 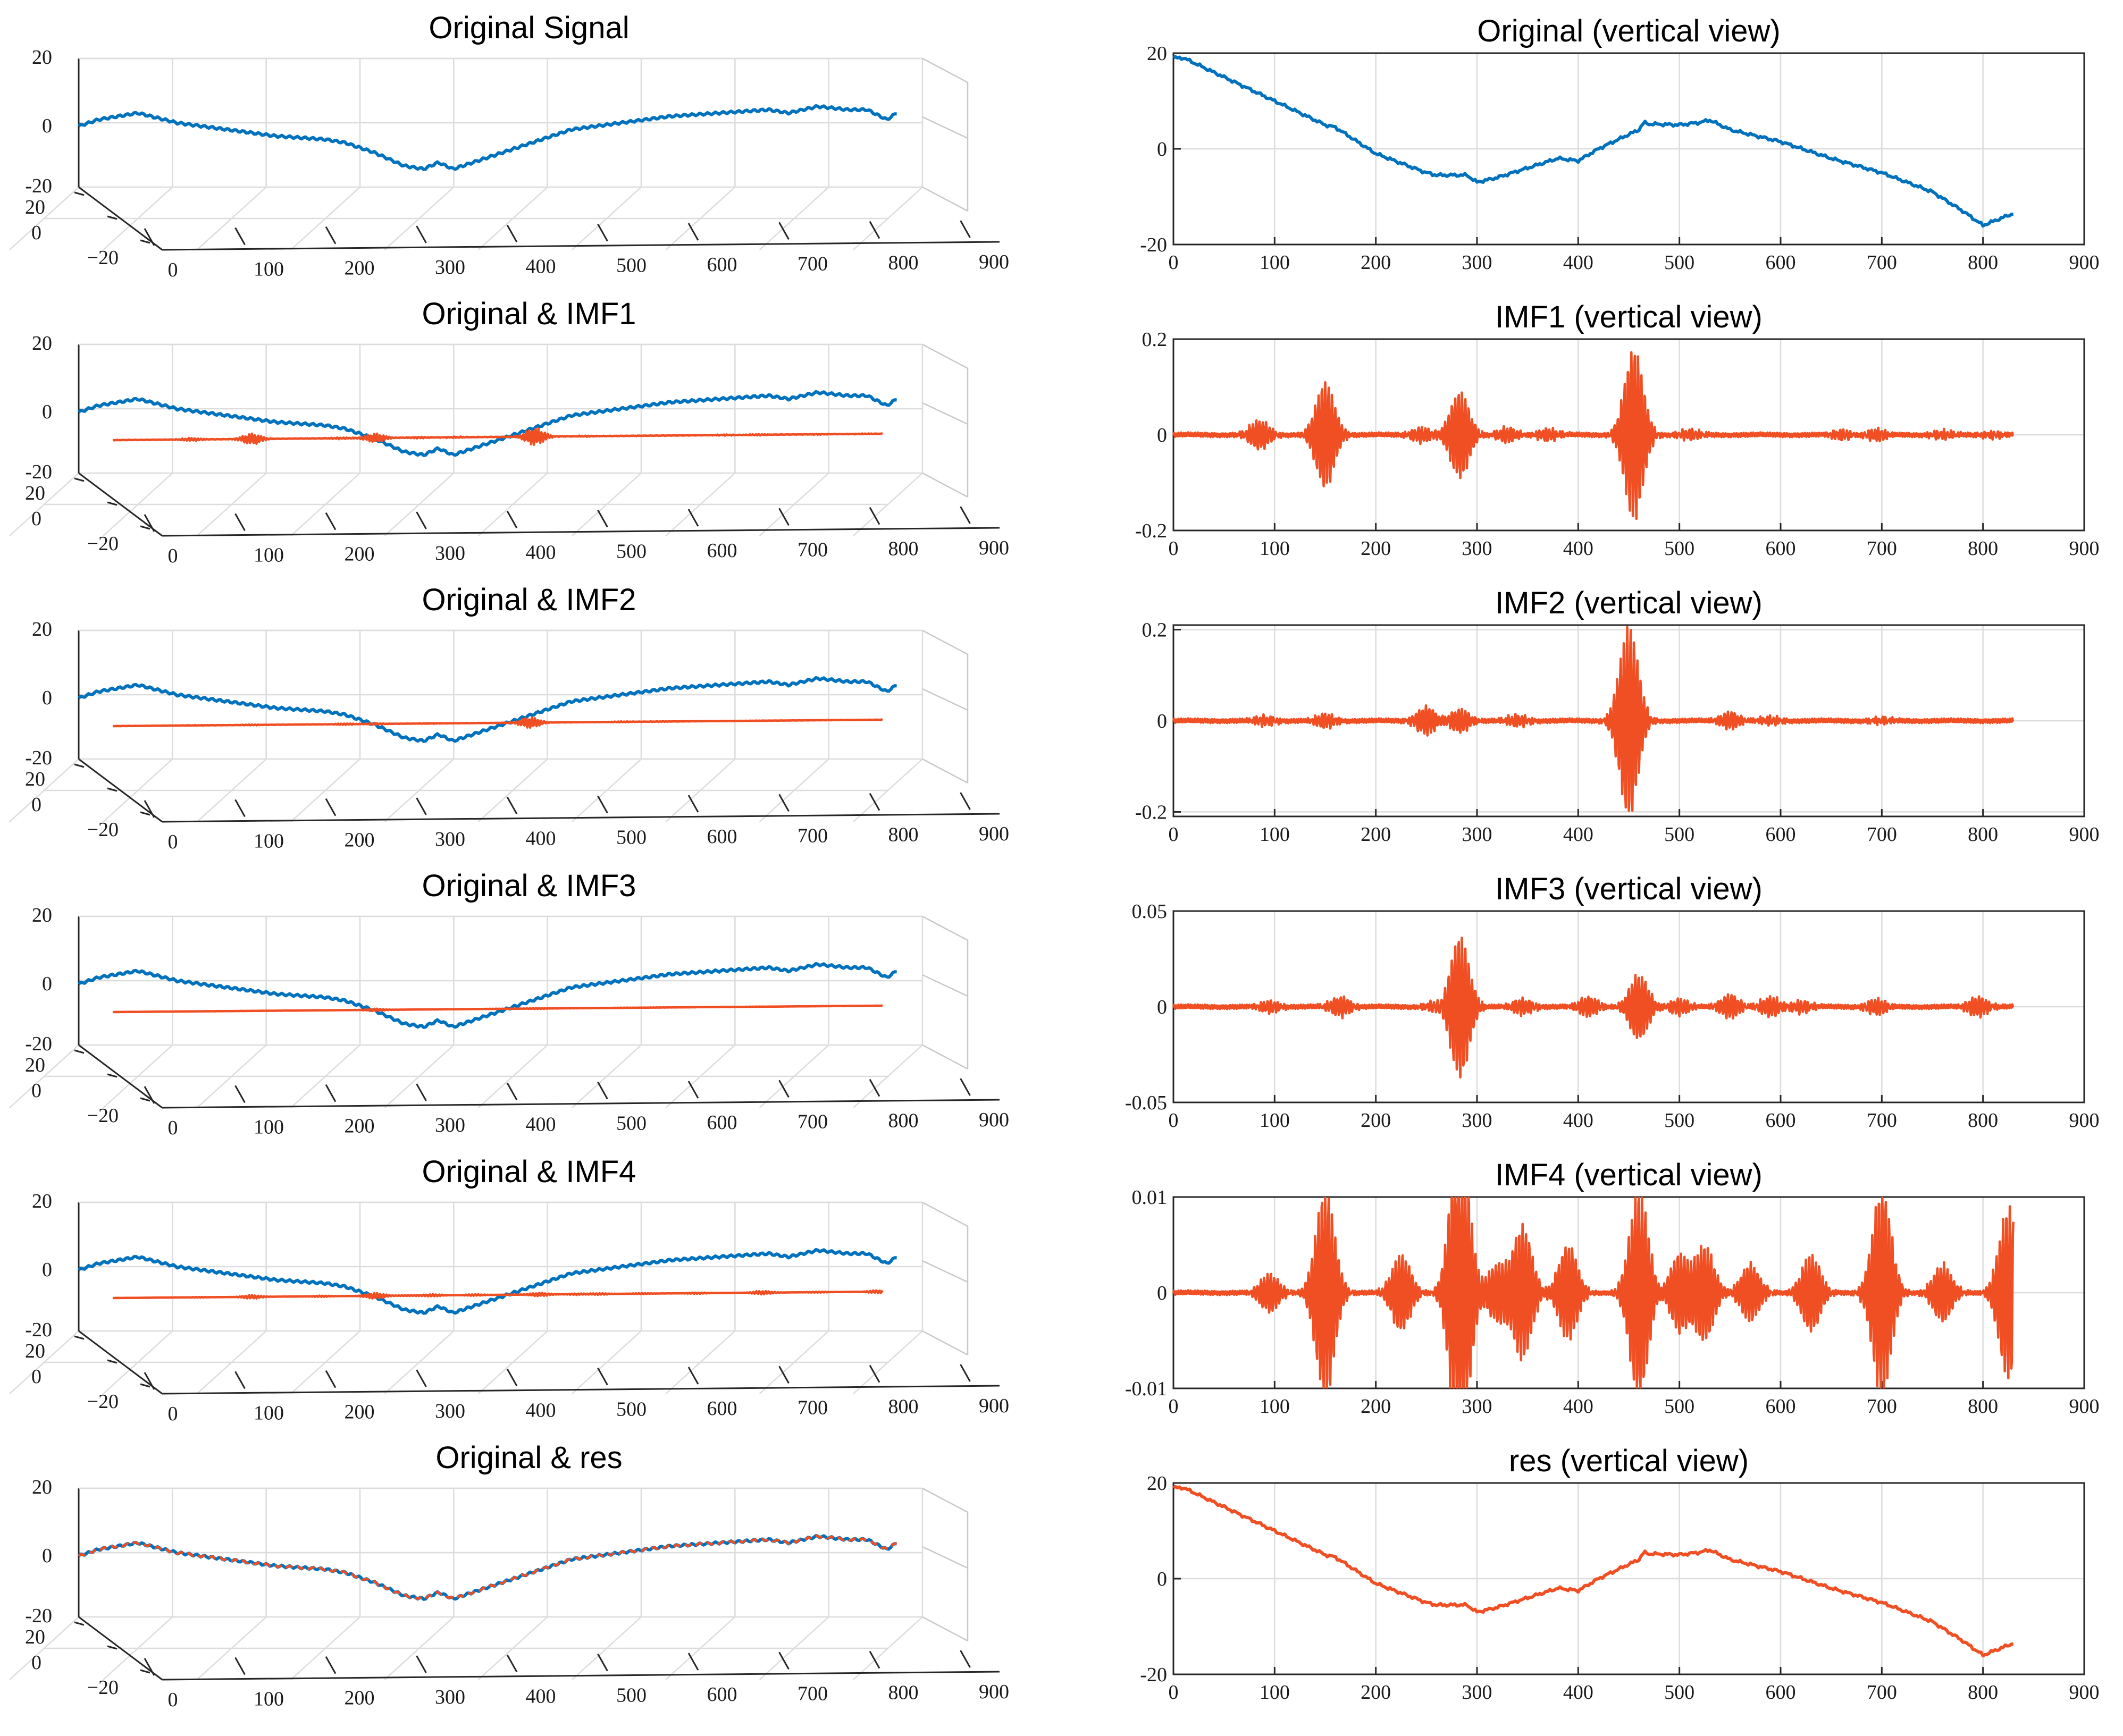 What do you see at coordinates (103, 544) in the screenshot?
I see `y-tick-label: −20` at bounding box center [103, 544].